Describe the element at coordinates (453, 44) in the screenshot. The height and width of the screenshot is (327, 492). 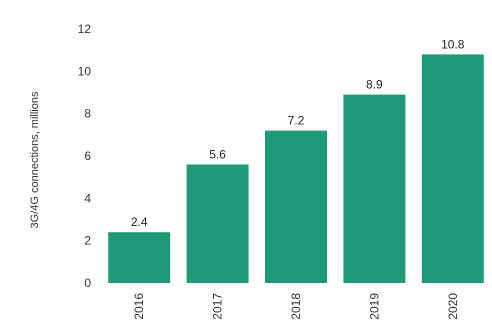
I see `data-label: 10.8` at that location.